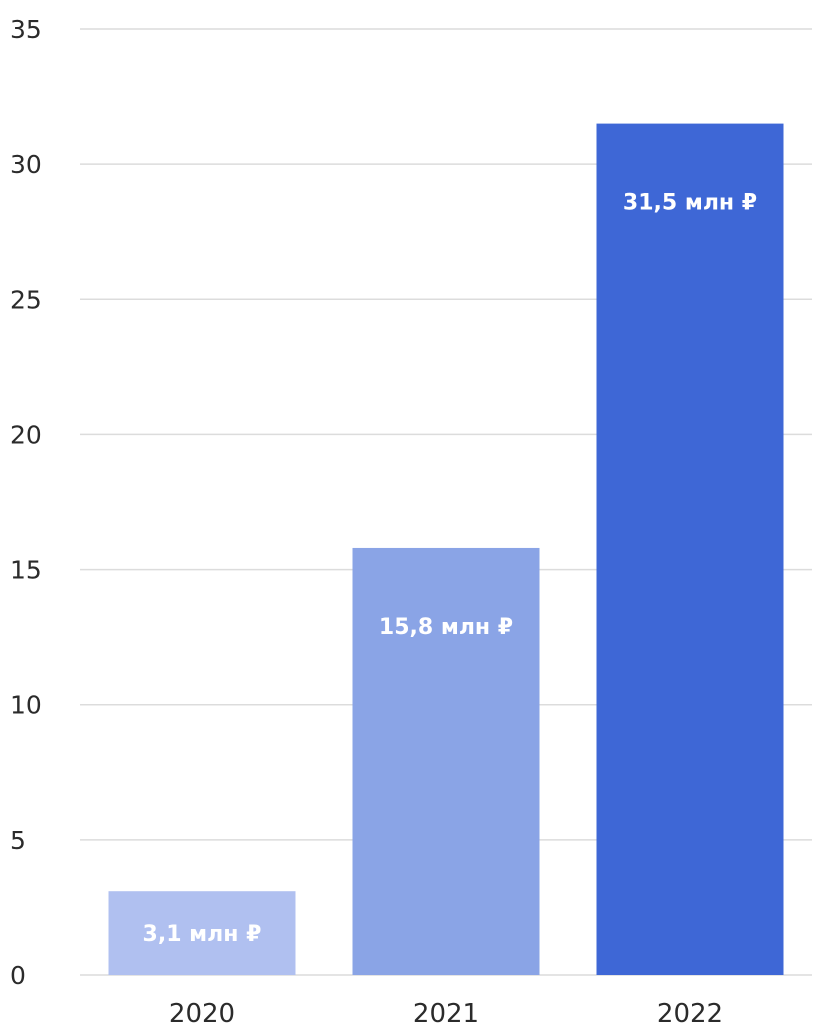 Image resolution: width=813 pixels, height=1030 pixels. Describe the element at coordinates (26, 434) in the screenshot. I see `y-tick-label: 20` at that location.